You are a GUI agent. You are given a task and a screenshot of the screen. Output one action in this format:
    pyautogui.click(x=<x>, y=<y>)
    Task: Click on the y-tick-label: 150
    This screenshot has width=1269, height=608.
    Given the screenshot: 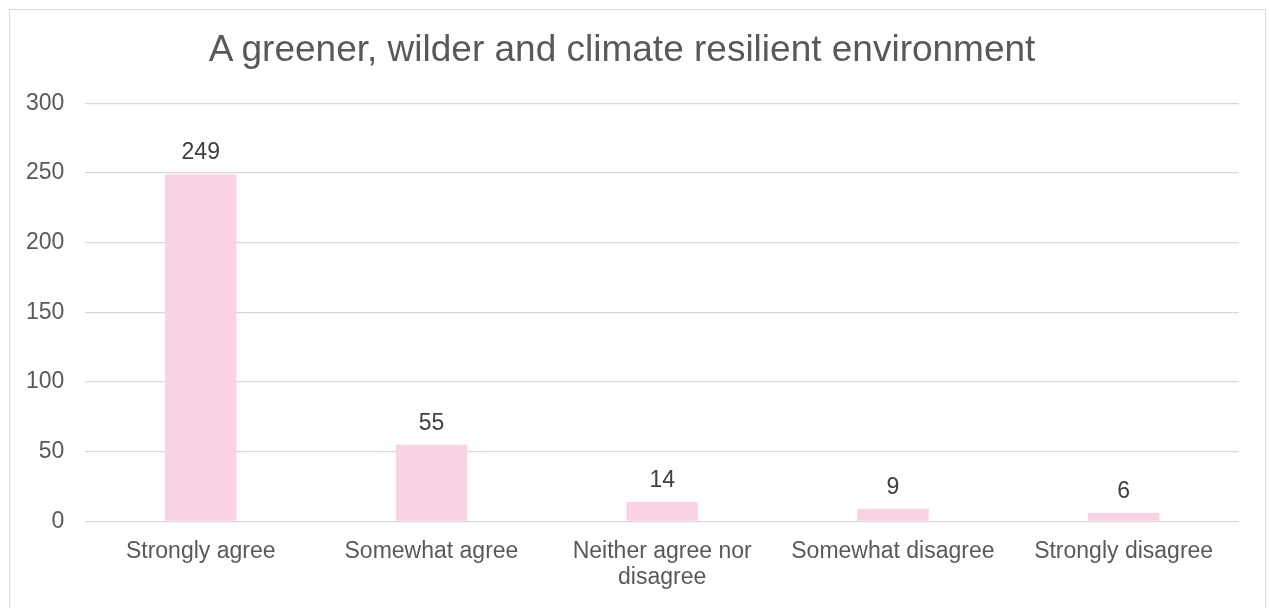 What is the action you would take?
    pyautogui.click(x=45, y=310)
    